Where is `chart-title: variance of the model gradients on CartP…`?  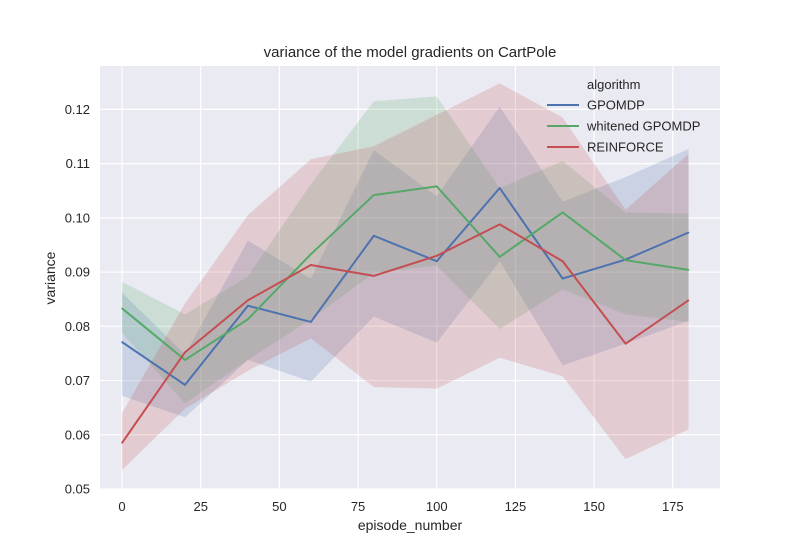
chart-title: variance of the model gradients on CartP… is located at coordinates (410, 52).